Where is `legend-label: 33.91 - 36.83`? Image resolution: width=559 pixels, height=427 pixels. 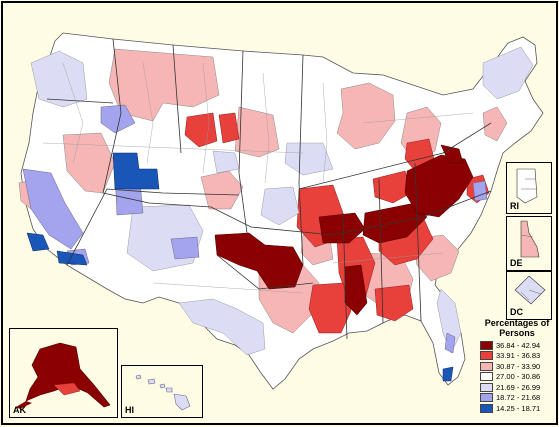 legend-label: 33.91 - 36.83 is located at coordinates (518, 356).